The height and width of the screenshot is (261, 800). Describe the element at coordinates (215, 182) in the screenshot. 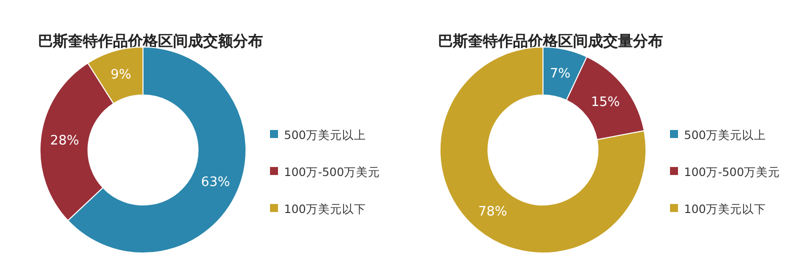

I see `data-label: 63%` at that location.